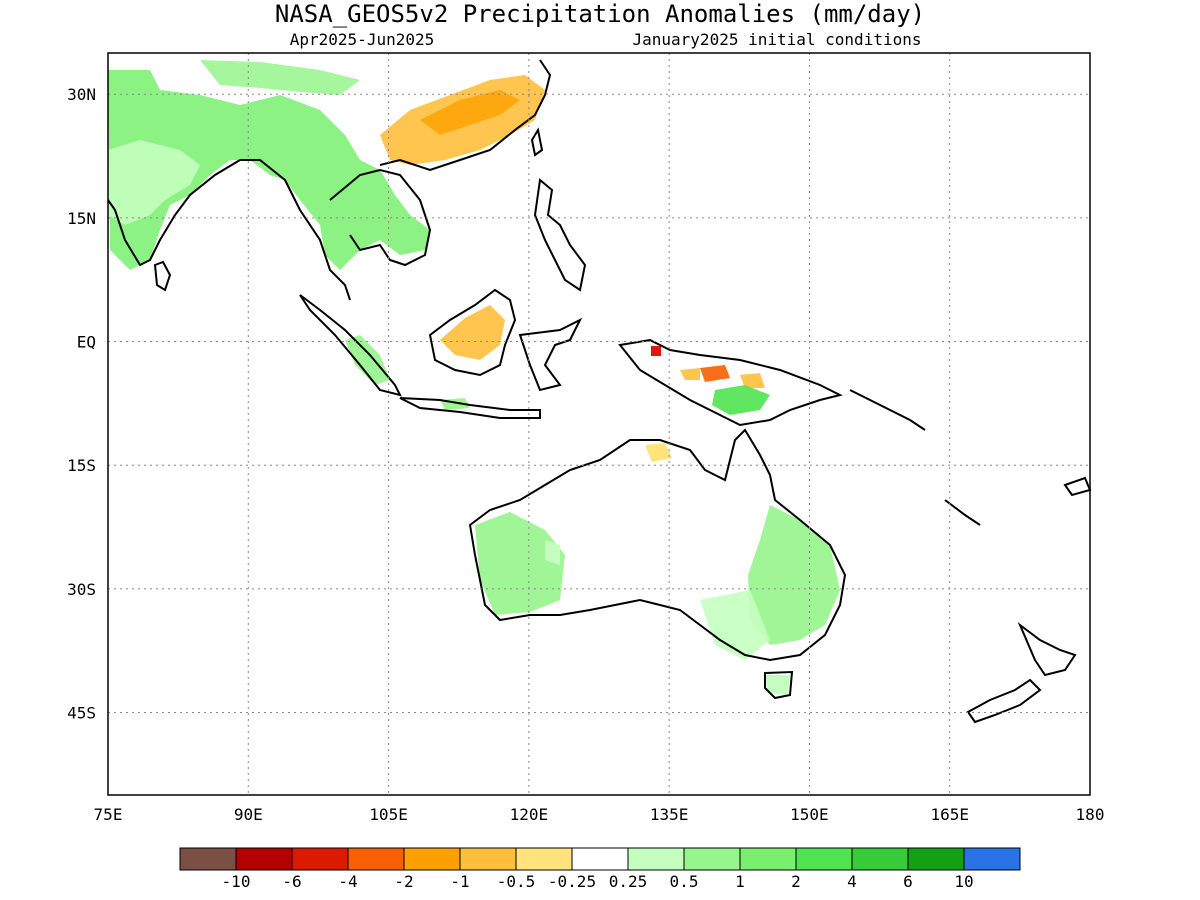 The image size is (1200, 900). Describe the element at coordinates (887, 410) in the screenshot. I see `coastline-solomons` at that location.